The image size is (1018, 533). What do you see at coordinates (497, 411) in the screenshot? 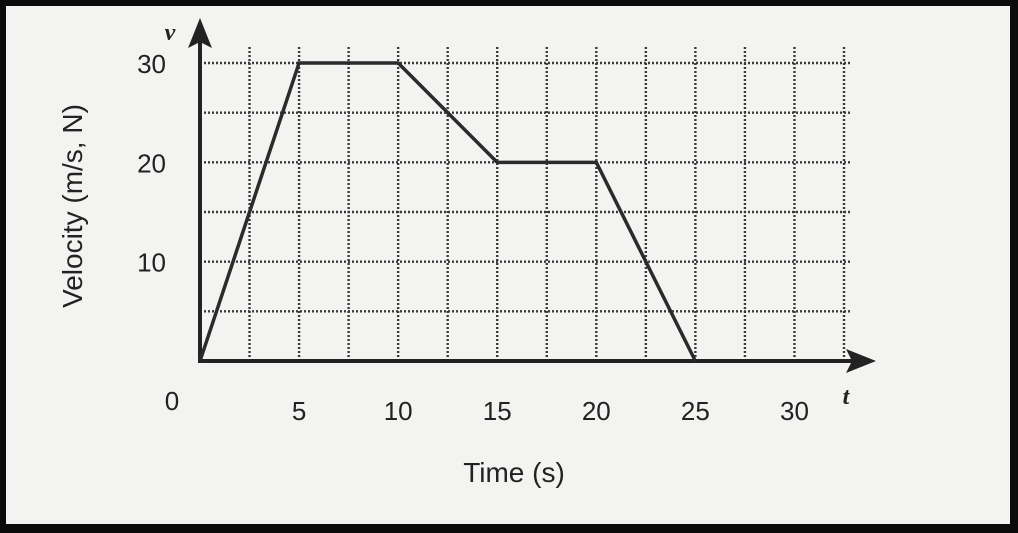
I see `x-tick-label: 15` at bounding box center [497, 411].